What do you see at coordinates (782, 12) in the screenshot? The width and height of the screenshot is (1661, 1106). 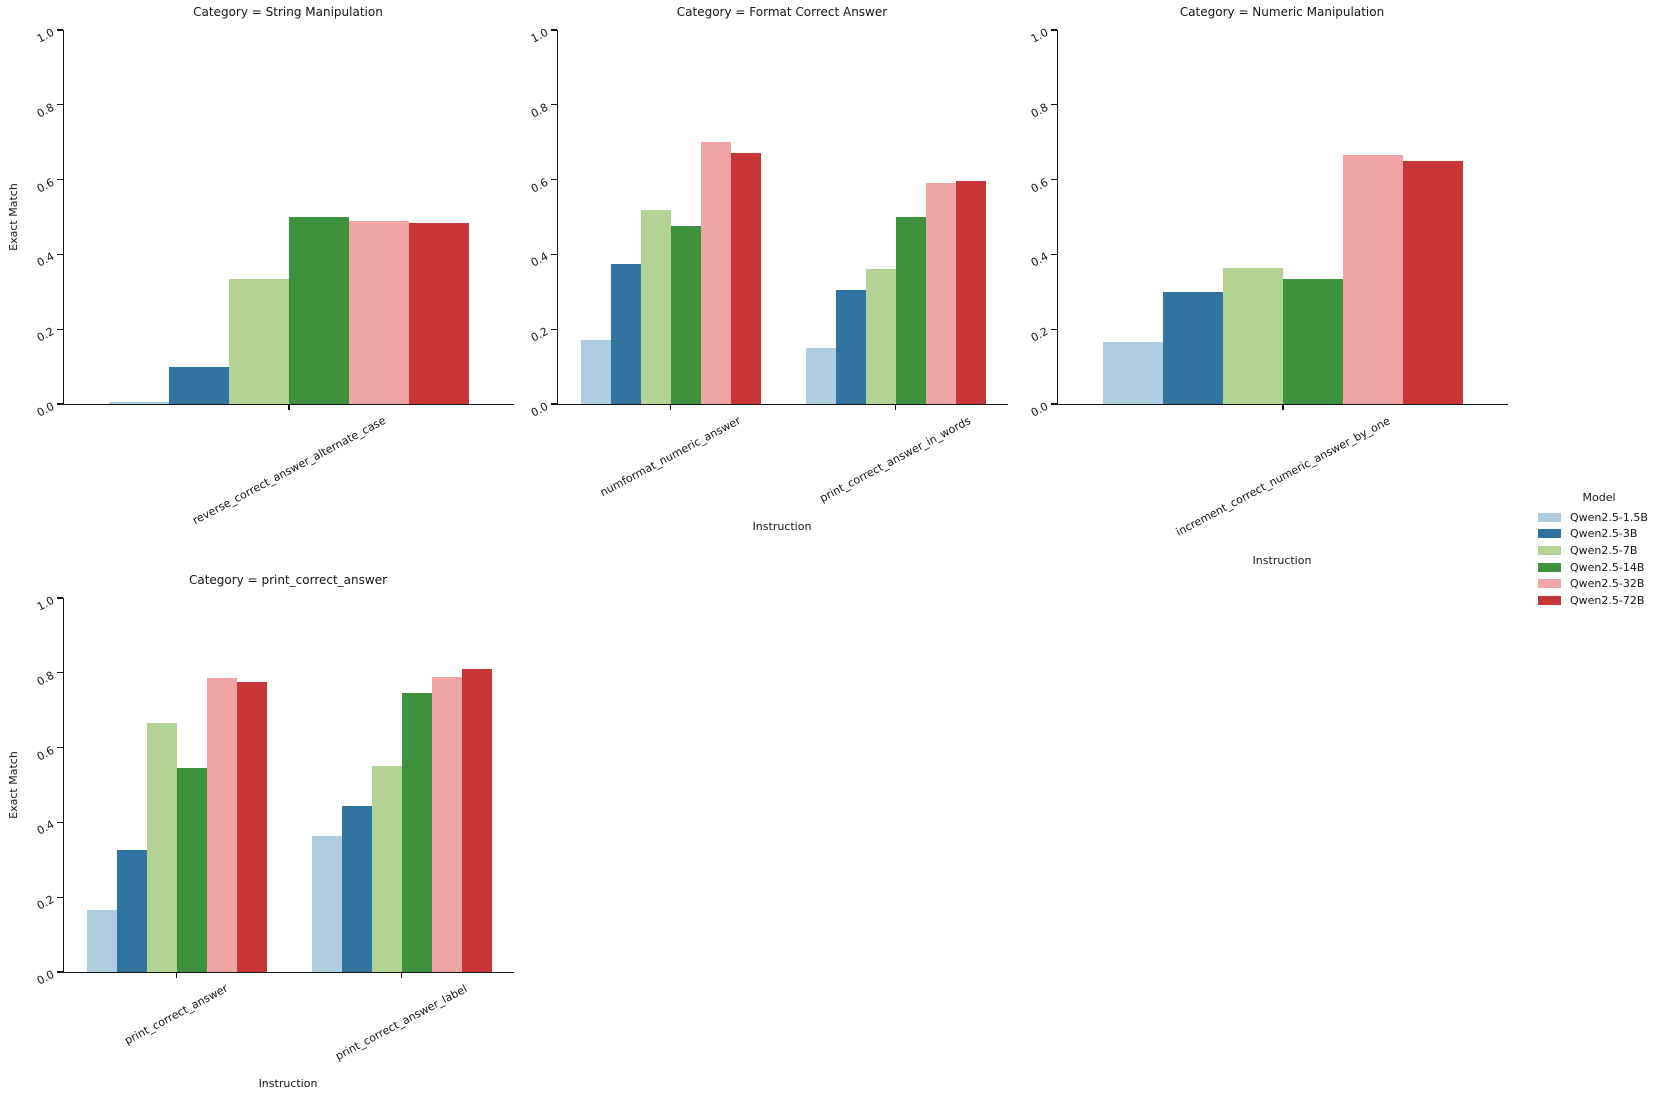 I see `facet-title-1: Category = Format Correct Answer` at bounding box center [782, 12].